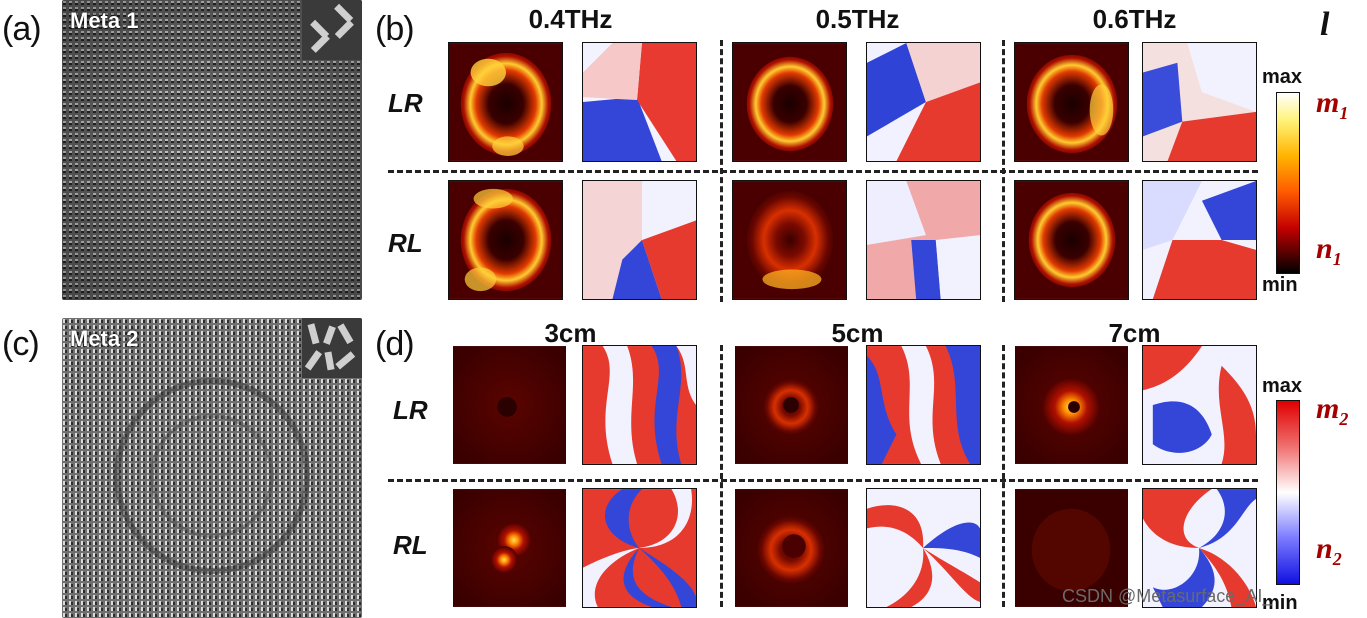  What do you see at coordinates (1280, 285) in the screenshot?
I see `colorbar-b-min: min` at bounding box center [1280, 285].